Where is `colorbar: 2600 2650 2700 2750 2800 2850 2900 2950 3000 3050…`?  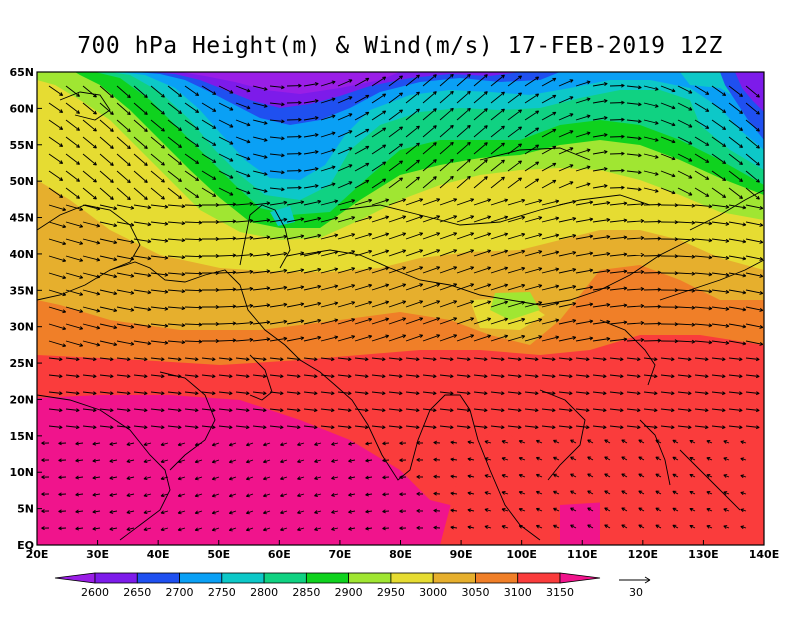 colorbar: 2600 2650 2700 2750 2800 2850 2900 2950 3000 3050… is located at coordinates (327, 585).